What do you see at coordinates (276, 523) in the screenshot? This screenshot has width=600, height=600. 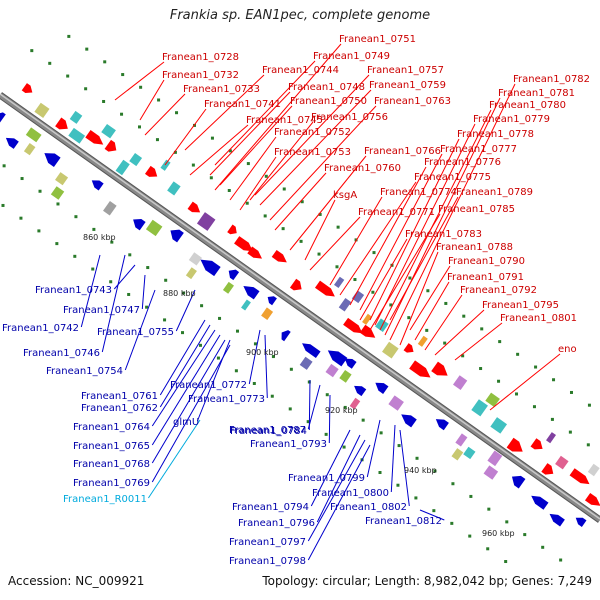 I see `gene-label-minus: Franean1_0796` at bounding box center [276, 523].